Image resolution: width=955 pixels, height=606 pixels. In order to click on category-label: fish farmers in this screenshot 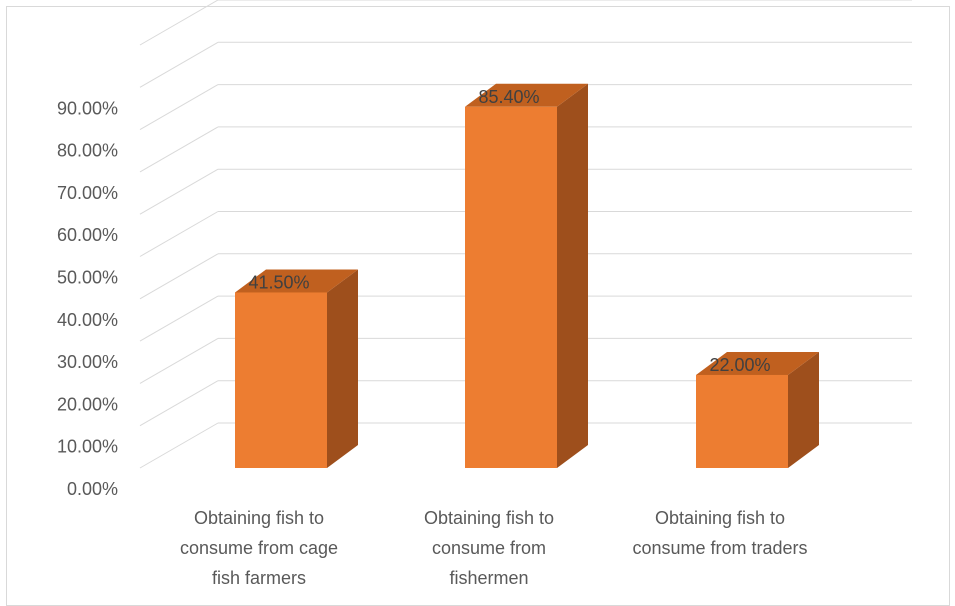, I will do `click(259, 578)`.